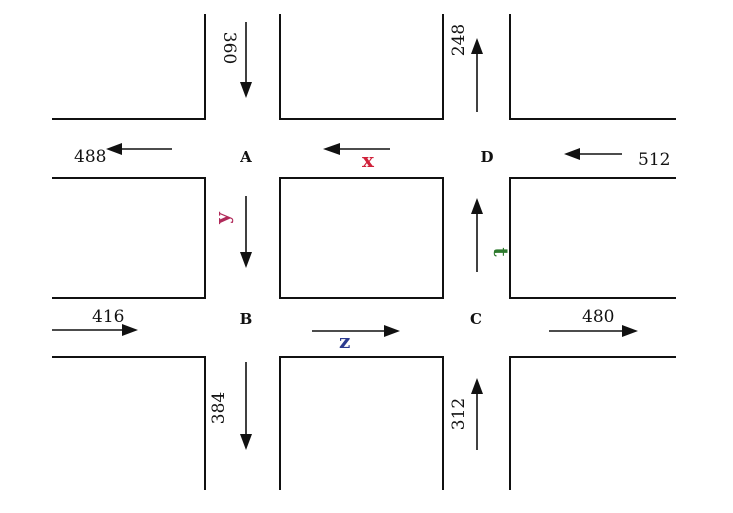  What do you see at coordinates (654, 160) in the screenshot?
I see `flow-label-512: 512` at bounding box center [654, 160].